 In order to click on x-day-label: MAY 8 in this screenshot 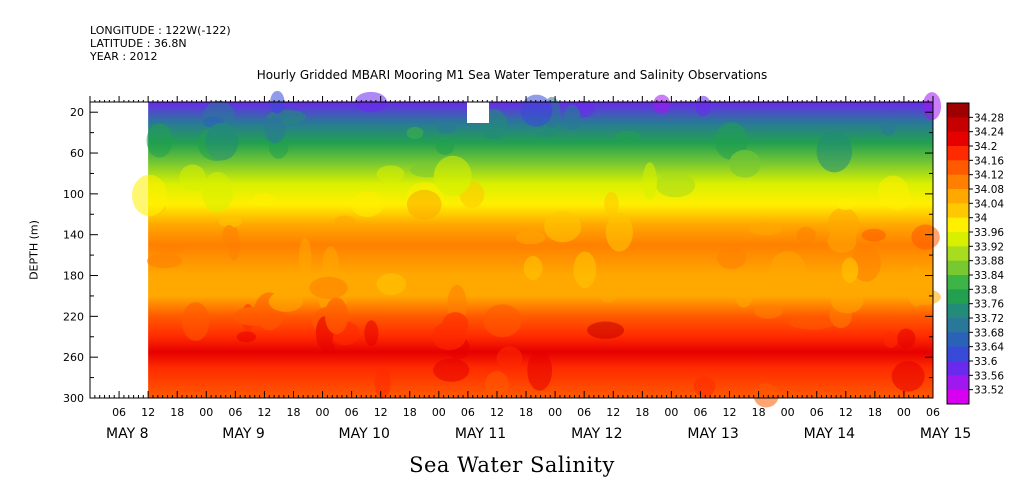, I will do `click(127, 434)`.